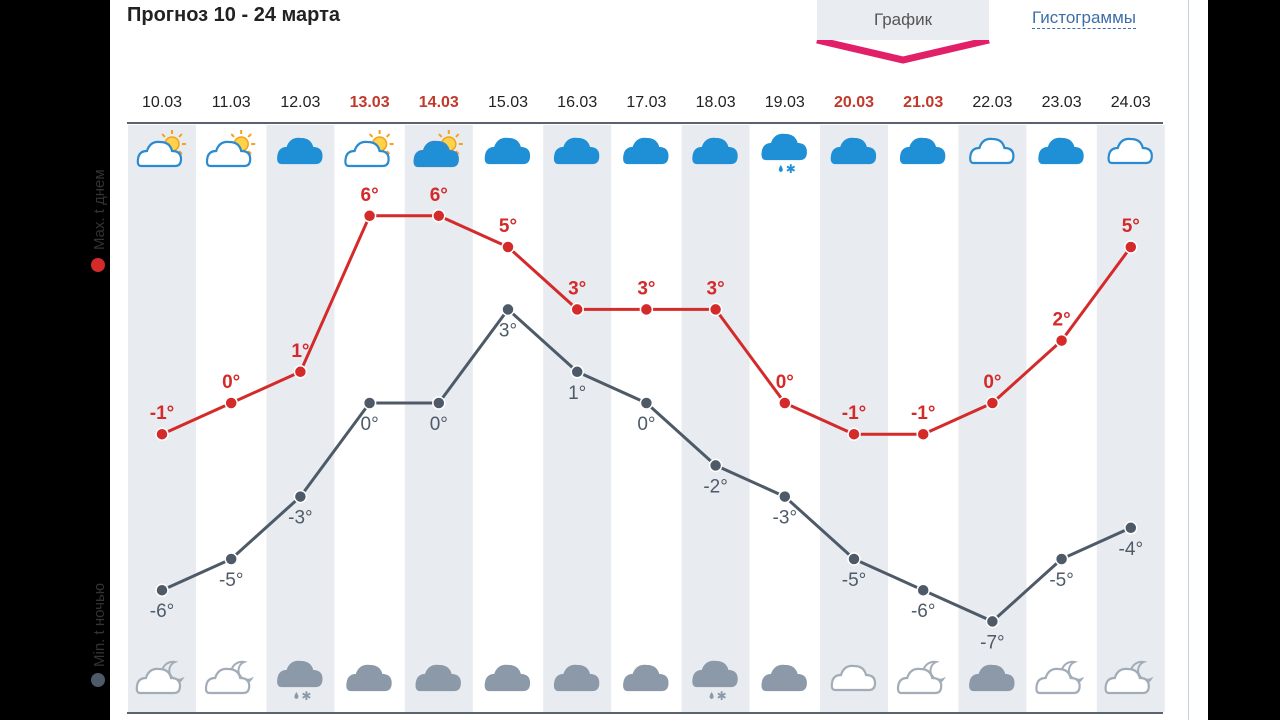  What do you see at coordinates (903, 50) in the screenshot?
I see `tab-active-indicator` at bounding box center [903, 50].